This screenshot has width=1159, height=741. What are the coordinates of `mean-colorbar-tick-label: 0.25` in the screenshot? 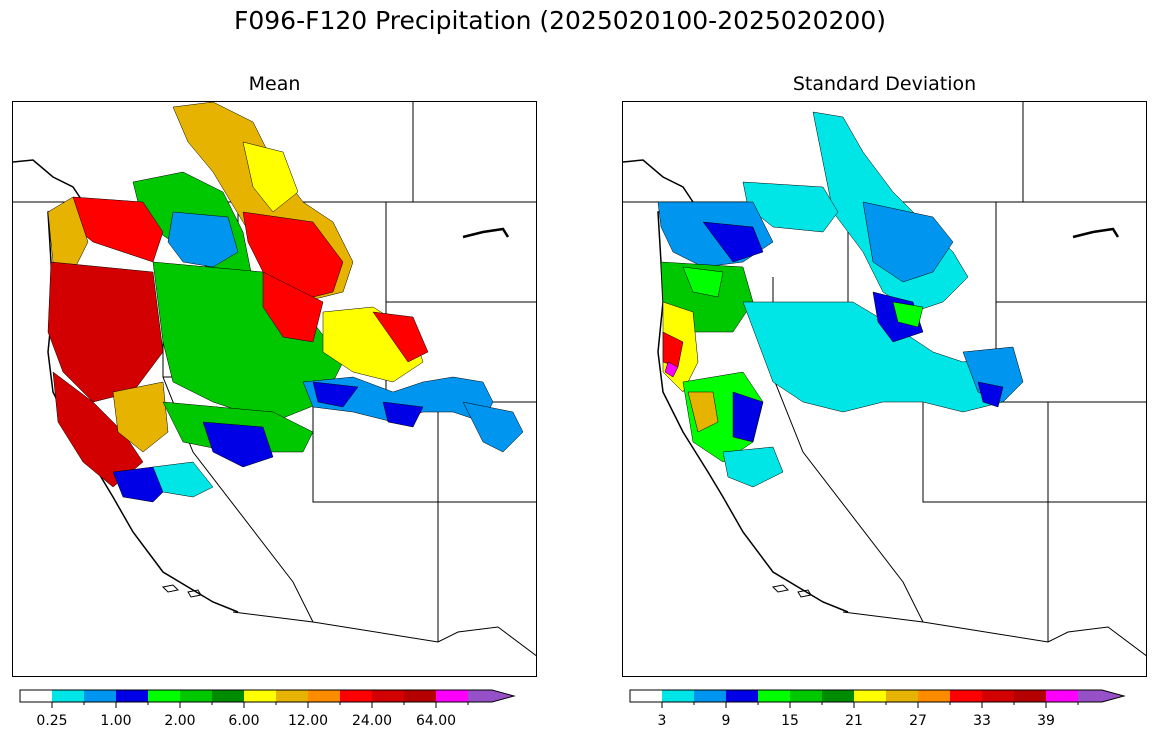 It's located at (51, 721).